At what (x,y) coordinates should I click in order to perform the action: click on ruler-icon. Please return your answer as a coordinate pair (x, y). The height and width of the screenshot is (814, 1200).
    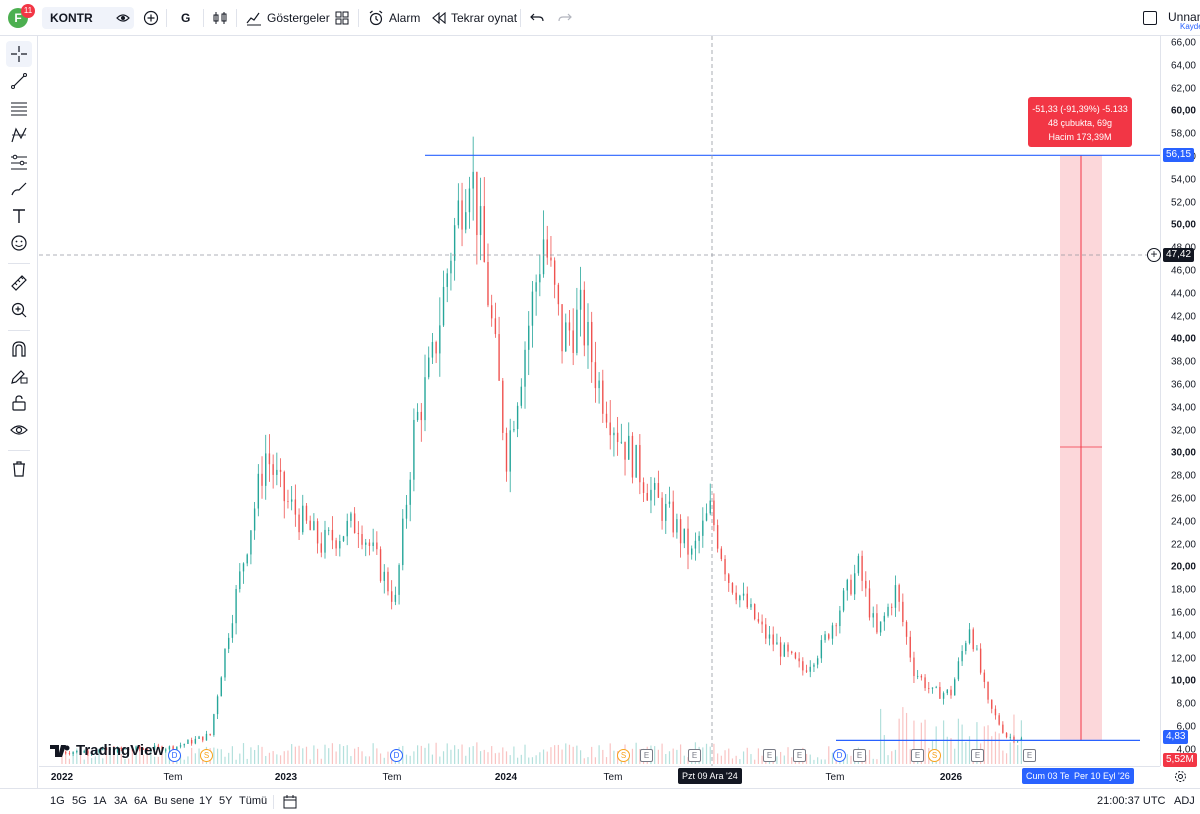
    Looking at the image, I should click on (19, 283).